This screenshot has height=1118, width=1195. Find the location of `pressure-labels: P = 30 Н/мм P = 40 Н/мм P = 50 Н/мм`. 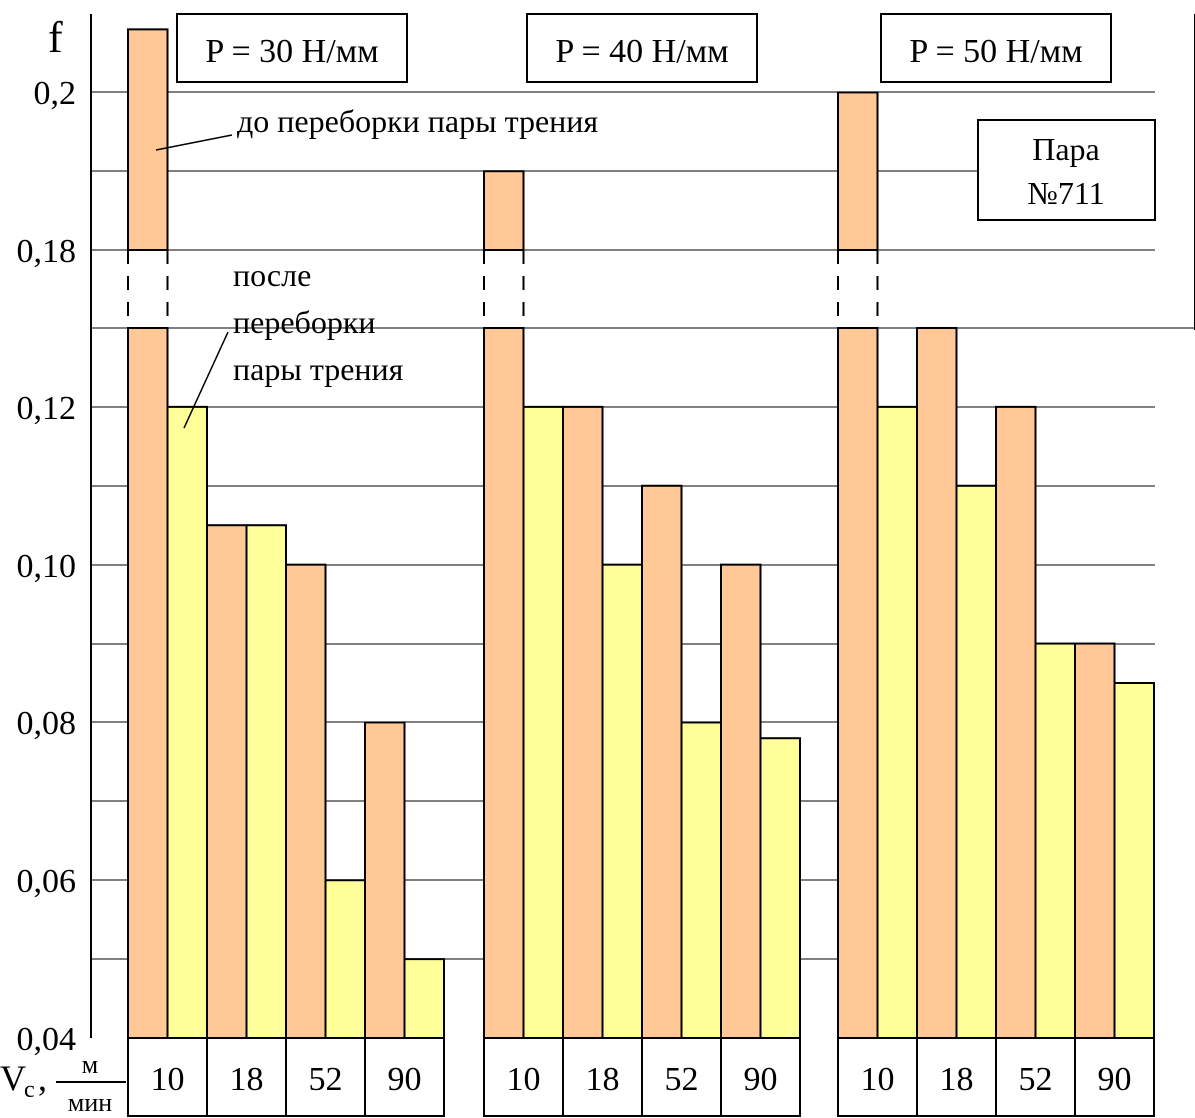

pressure-labels: P = 30 Н/мм P = 40 Н/мм P = 50 Н/мм is located at coordinates (644, 48).